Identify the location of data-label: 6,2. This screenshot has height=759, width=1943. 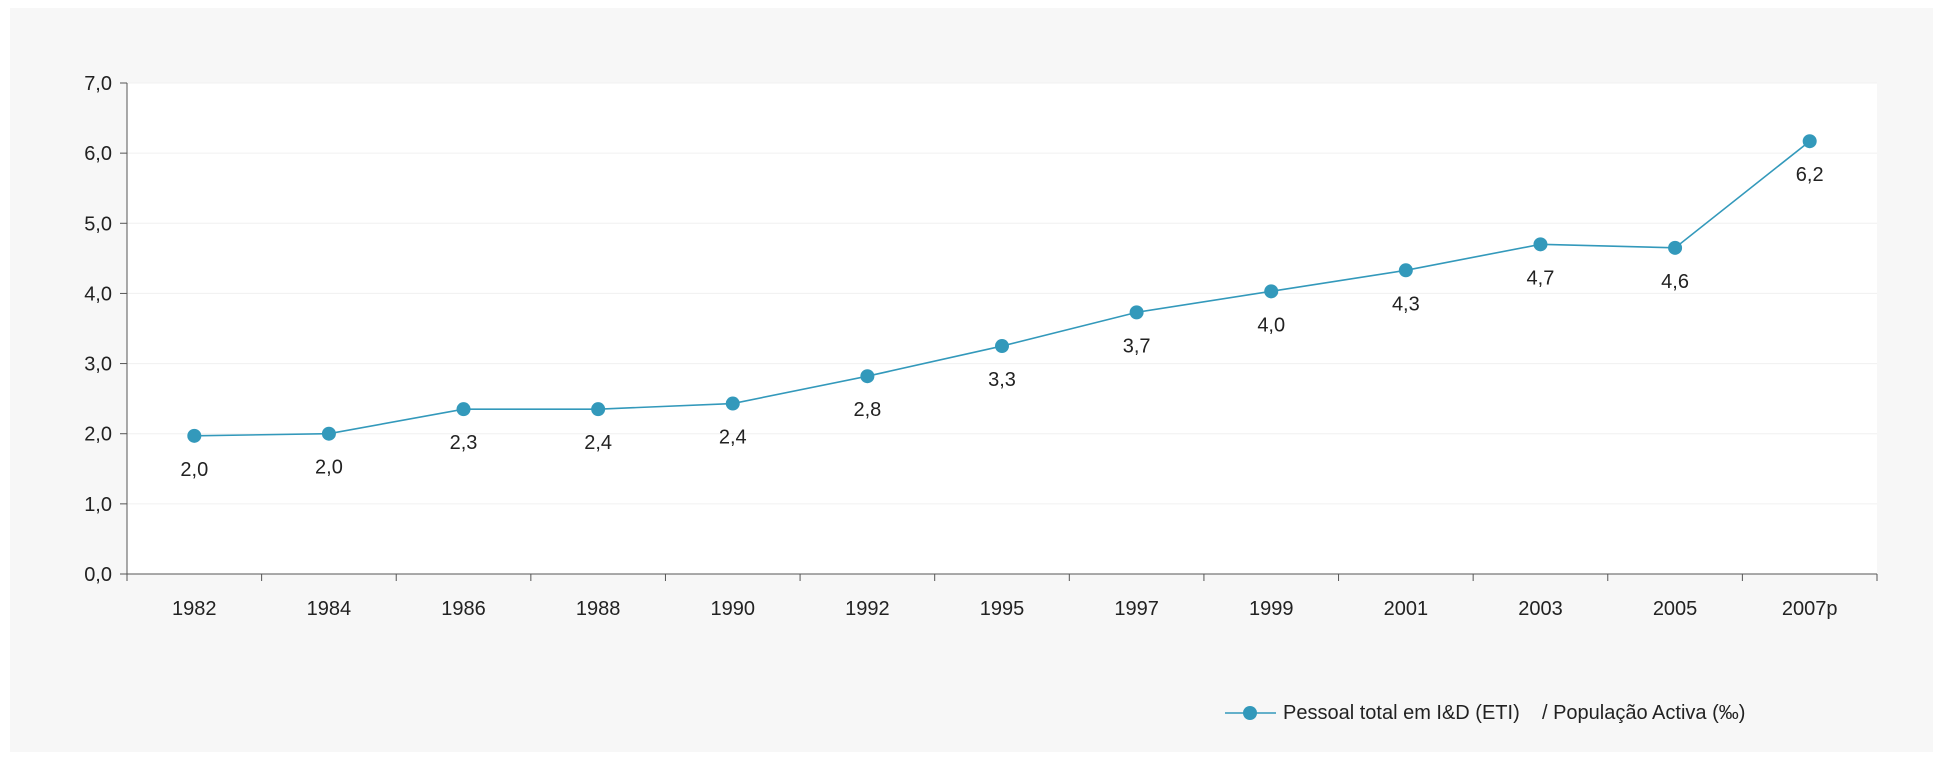
(1810, 175).